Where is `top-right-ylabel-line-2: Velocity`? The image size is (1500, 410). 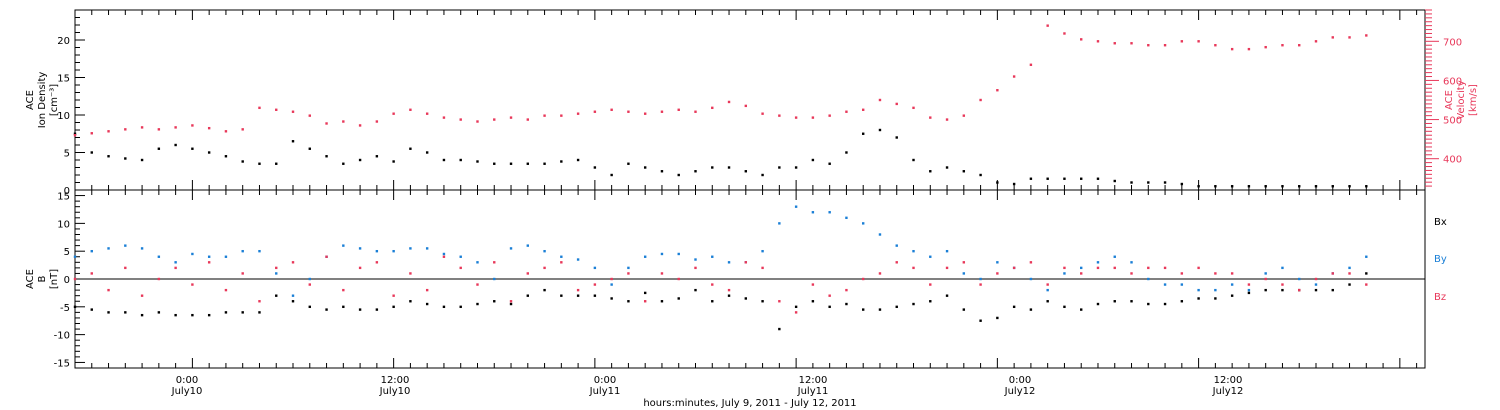 top-right-ylabel-line-2: Velocity is located at coordinates (1461, 99).